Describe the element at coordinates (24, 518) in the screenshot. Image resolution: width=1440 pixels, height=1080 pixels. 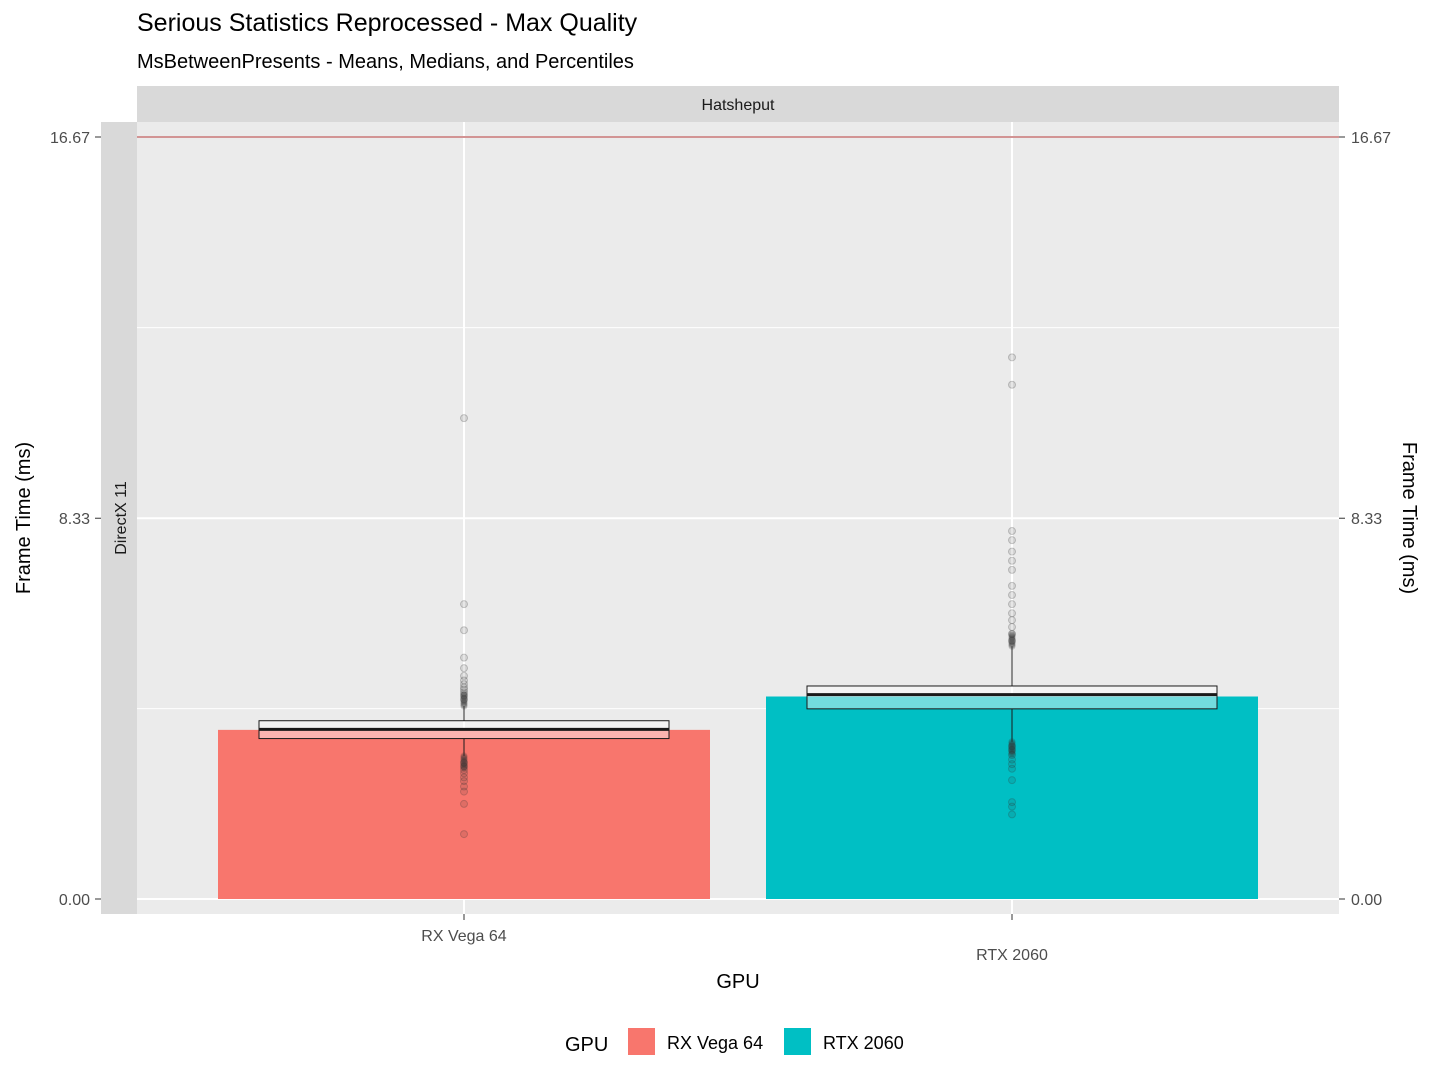
I see `y-axis-title: Frame Time (ms)` at that location.